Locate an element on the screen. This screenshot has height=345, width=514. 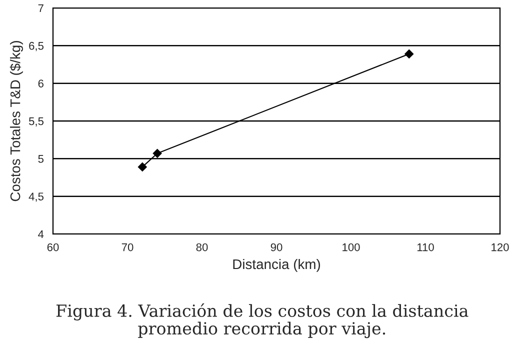
y-tick-label: 6 is located at coordinates (41, 84).